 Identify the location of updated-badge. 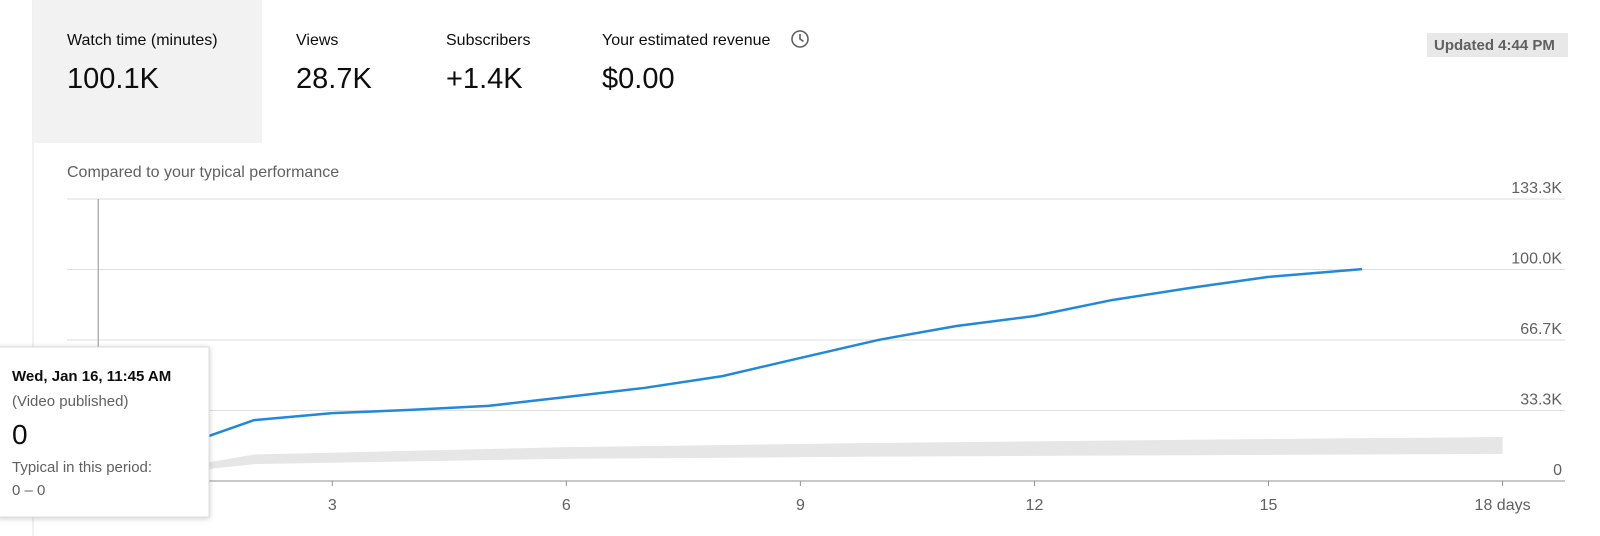
(1497, 45).